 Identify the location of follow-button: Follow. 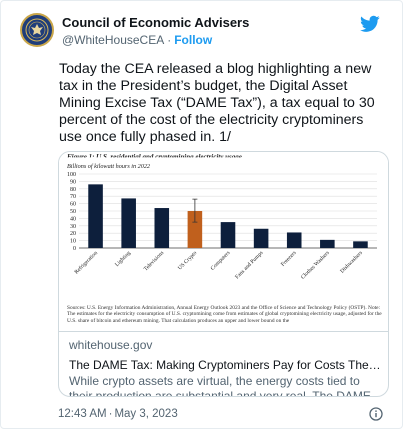
(193, 40).